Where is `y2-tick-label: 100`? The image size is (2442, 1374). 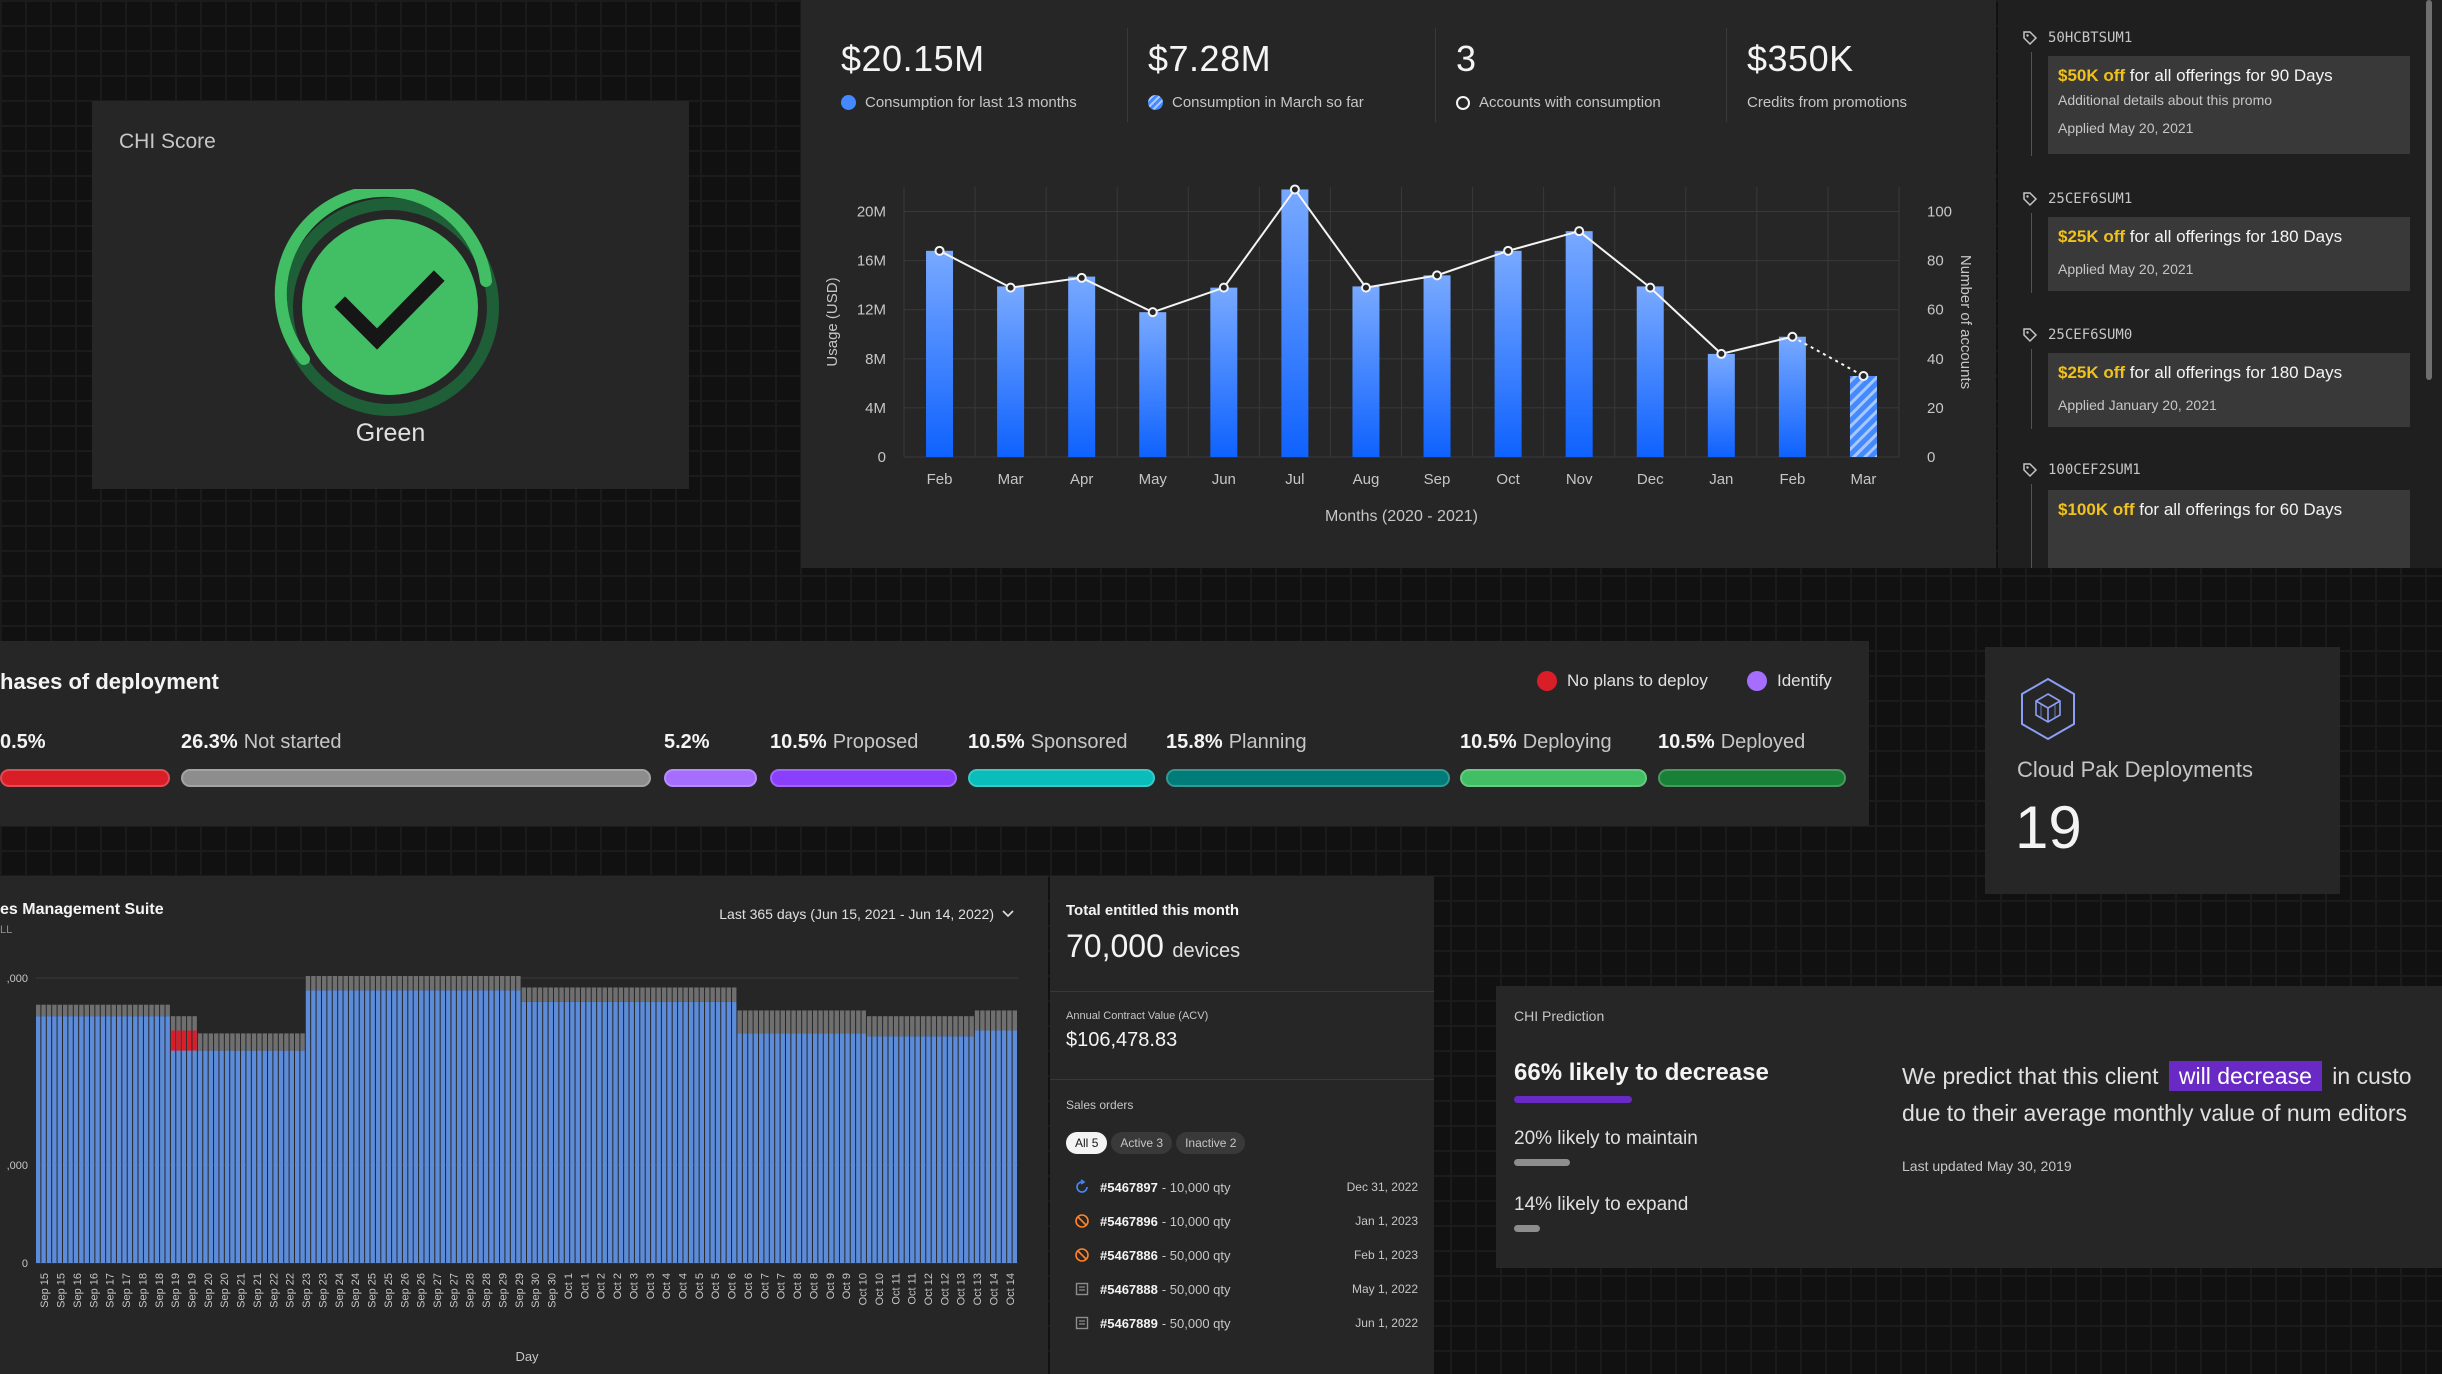
y2-tick-label: 100 is located at coordinates (1939, 212).